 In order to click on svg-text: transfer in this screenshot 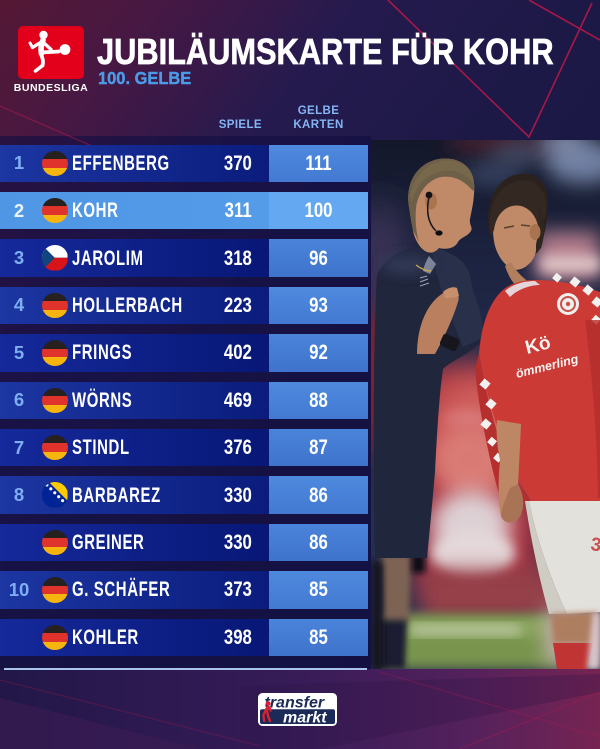, I will do `click(295, 703)`.